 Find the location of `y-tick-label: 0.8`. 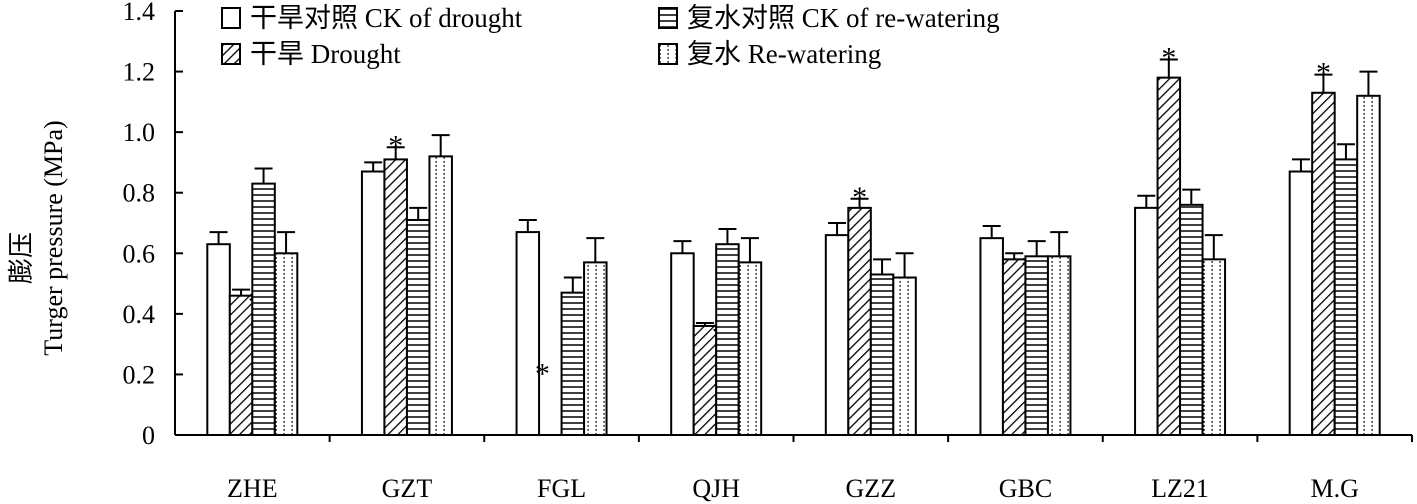

y-tick-label: 0.8 is located at coordinates (139, 193).